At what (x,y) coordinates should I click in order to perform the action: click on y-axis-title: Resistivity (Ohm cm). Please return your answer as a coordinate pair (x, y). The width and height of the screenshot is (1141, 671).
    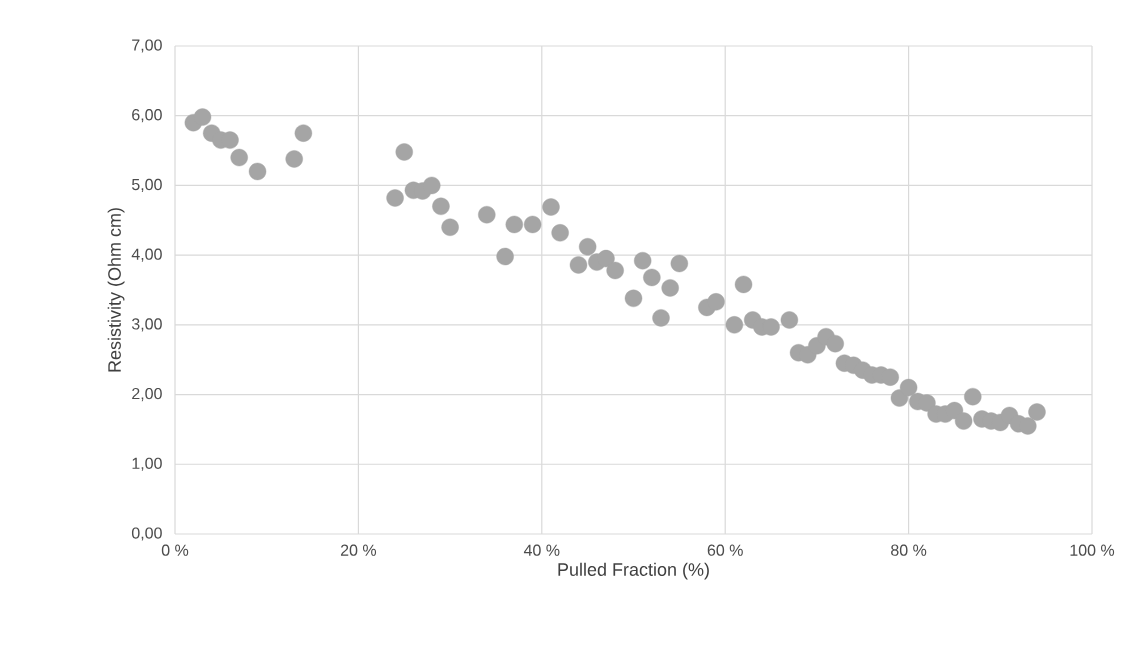
    Looking at the image, I should click on (116, 290).